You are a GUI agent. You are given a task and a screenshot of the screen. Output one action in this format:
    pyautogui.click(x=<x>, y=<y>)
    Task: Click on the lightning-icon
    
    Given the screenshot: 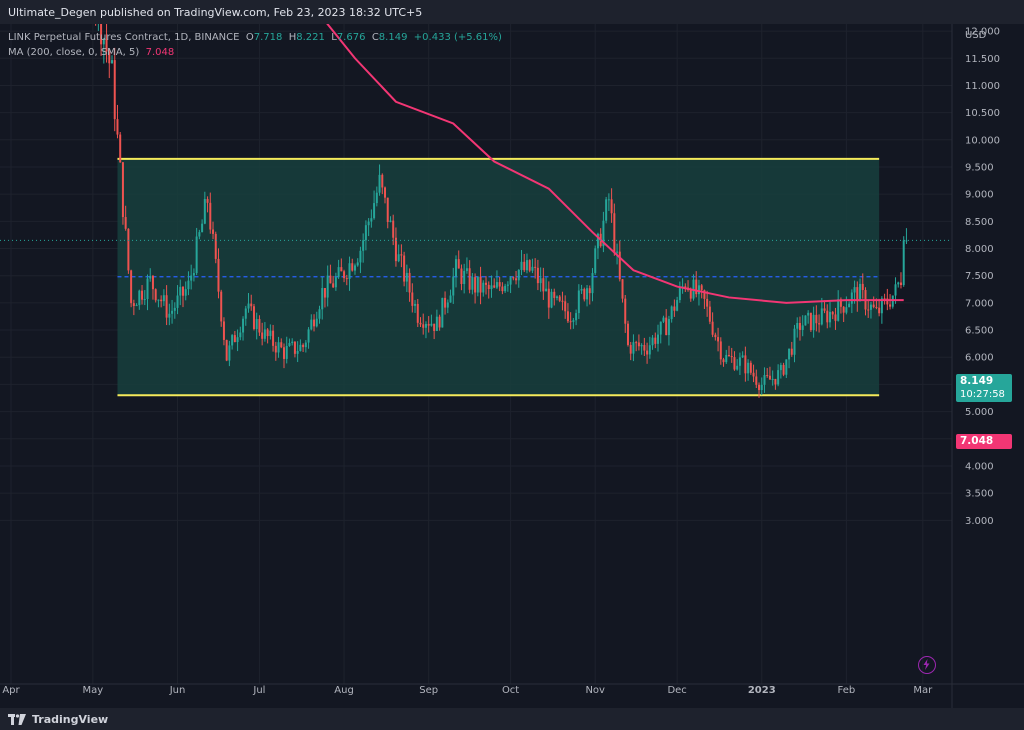 What is the action you would take?
    pyautogui.click(x=927, y=665)
    